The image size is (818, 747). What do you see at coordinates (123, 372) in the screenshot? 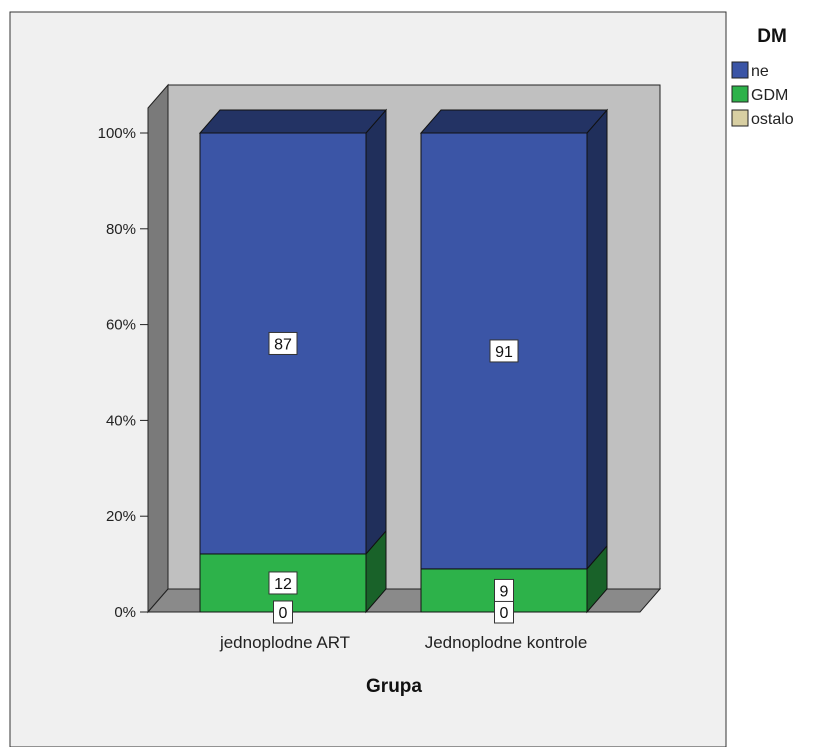
I see `y-axis: 0% 20% 40% 60% 80% 100%` at bounding box center [123, 372].